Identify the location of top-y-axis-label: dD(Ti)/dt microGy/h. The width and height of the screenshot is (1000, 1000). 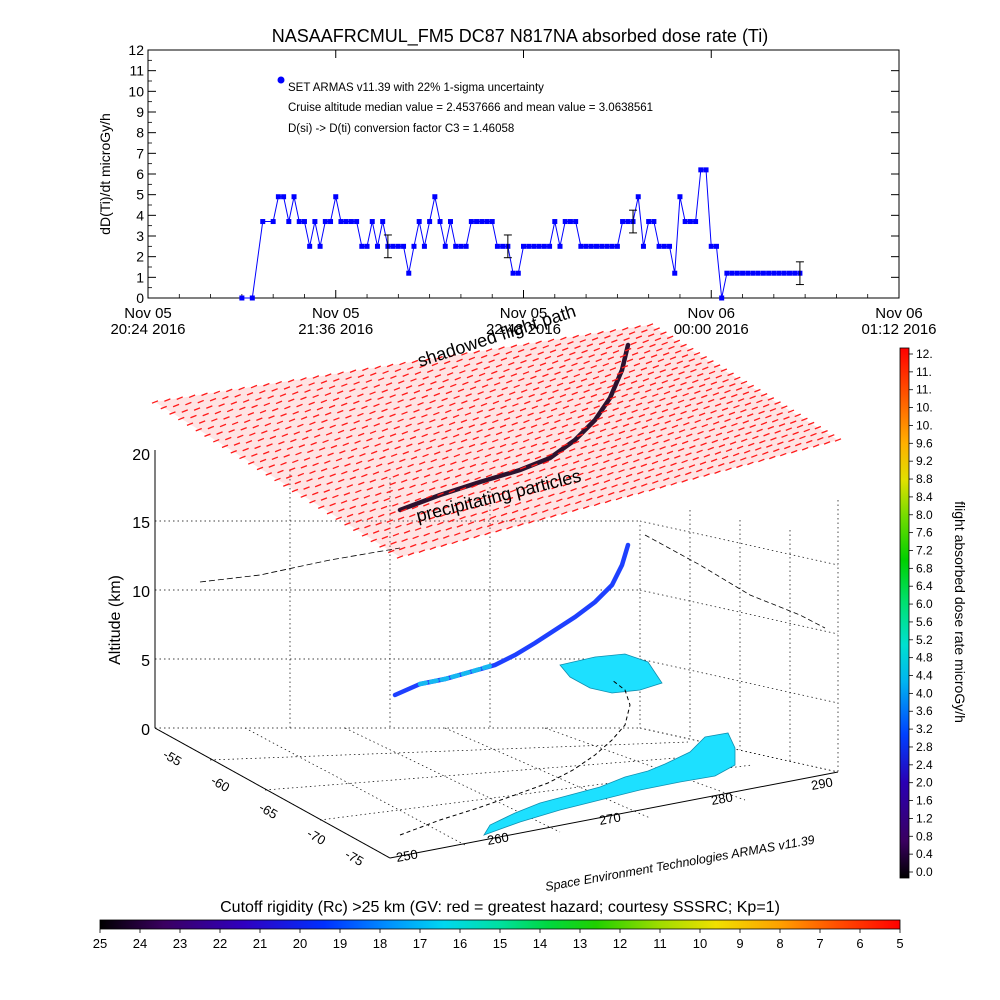
(105, 174).